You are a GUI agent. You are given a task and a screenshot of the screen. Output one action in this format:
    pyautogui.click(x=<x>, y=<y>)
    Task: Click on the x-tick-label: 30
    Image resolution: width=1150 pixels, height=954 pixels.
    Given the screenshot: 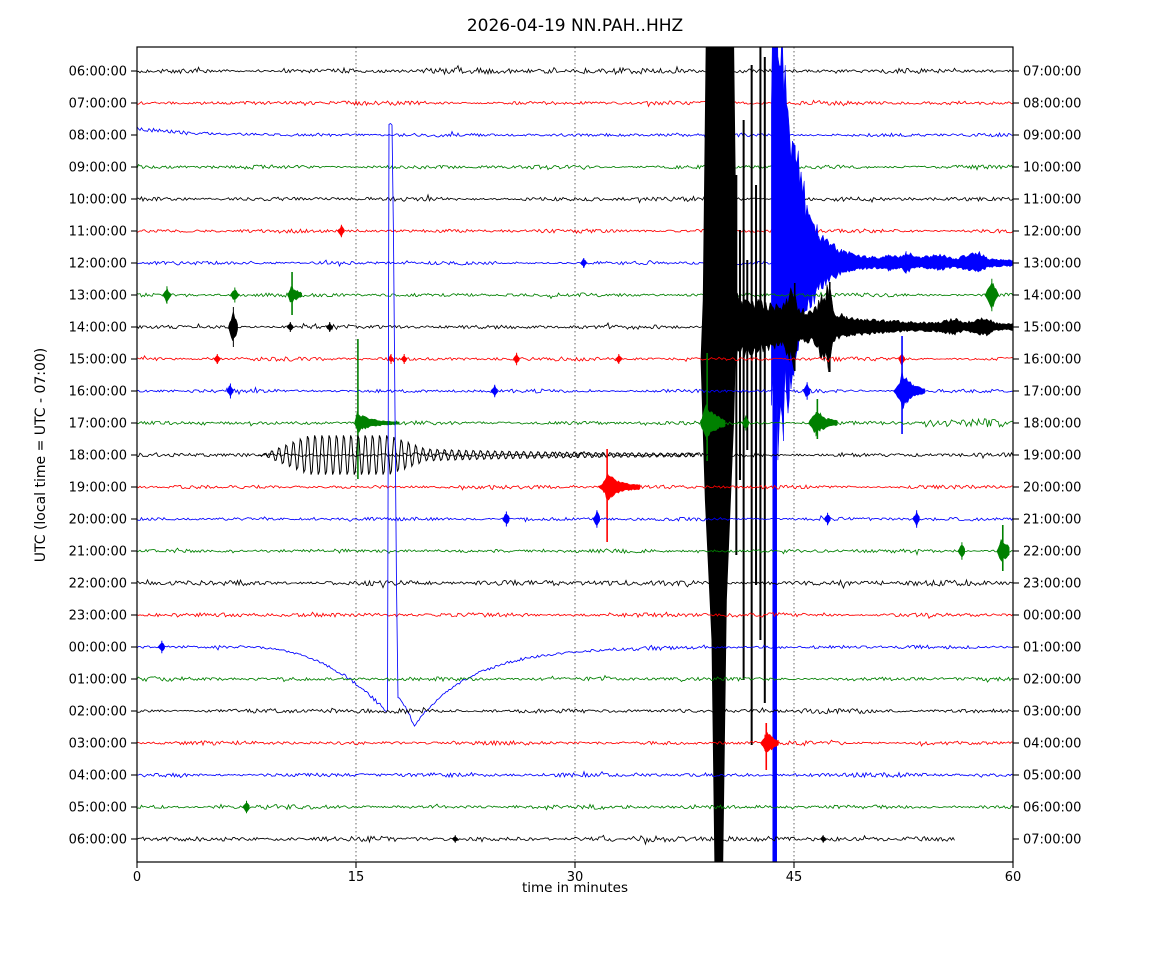 What is the action you would take?
    pyautogui.click(x=575, y=877)
    